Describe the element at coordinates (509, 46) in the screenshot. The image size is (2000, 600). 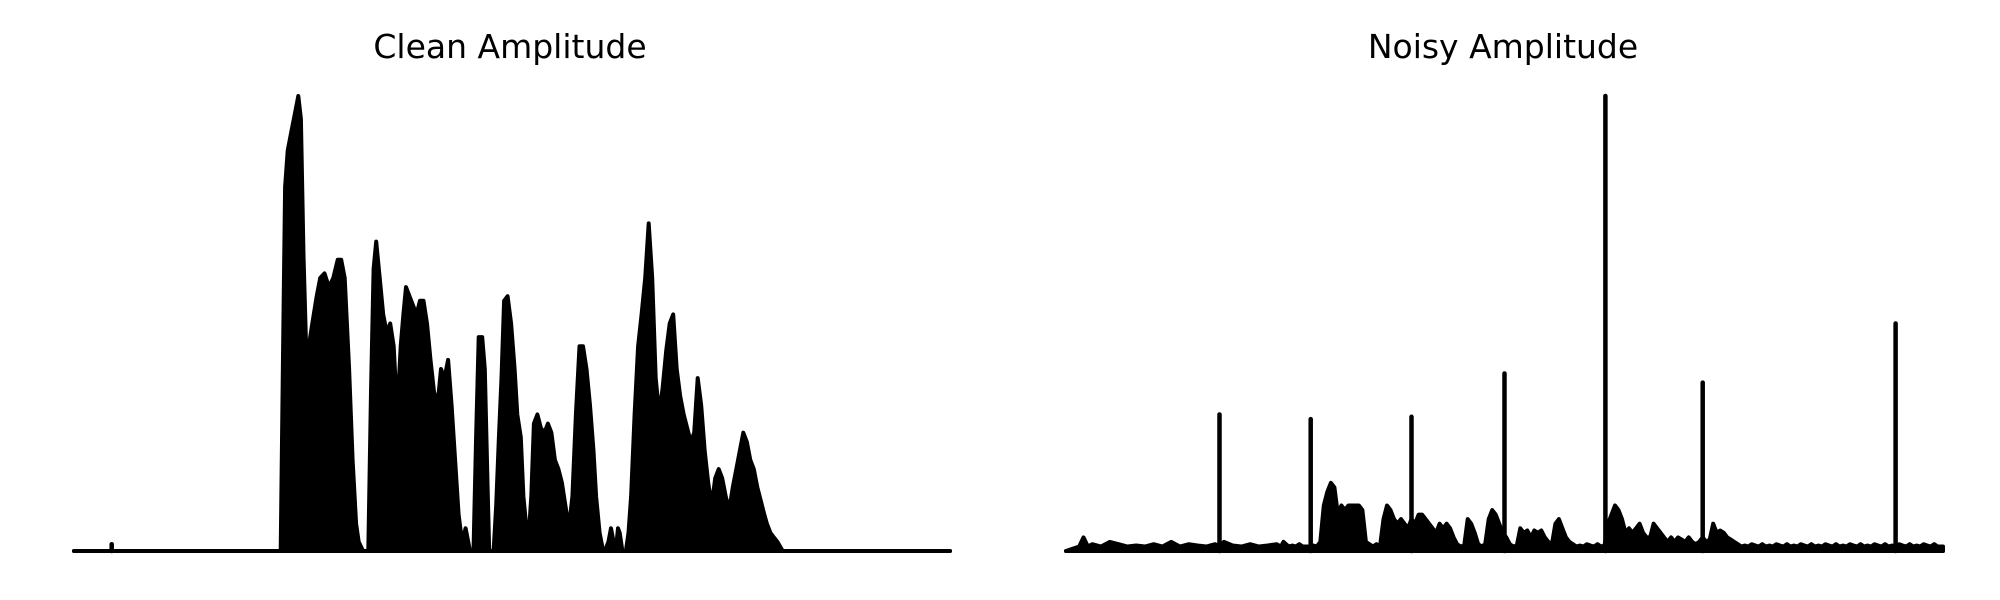
I see `clean-amplitude-title: Clean Amplitude` at that location.